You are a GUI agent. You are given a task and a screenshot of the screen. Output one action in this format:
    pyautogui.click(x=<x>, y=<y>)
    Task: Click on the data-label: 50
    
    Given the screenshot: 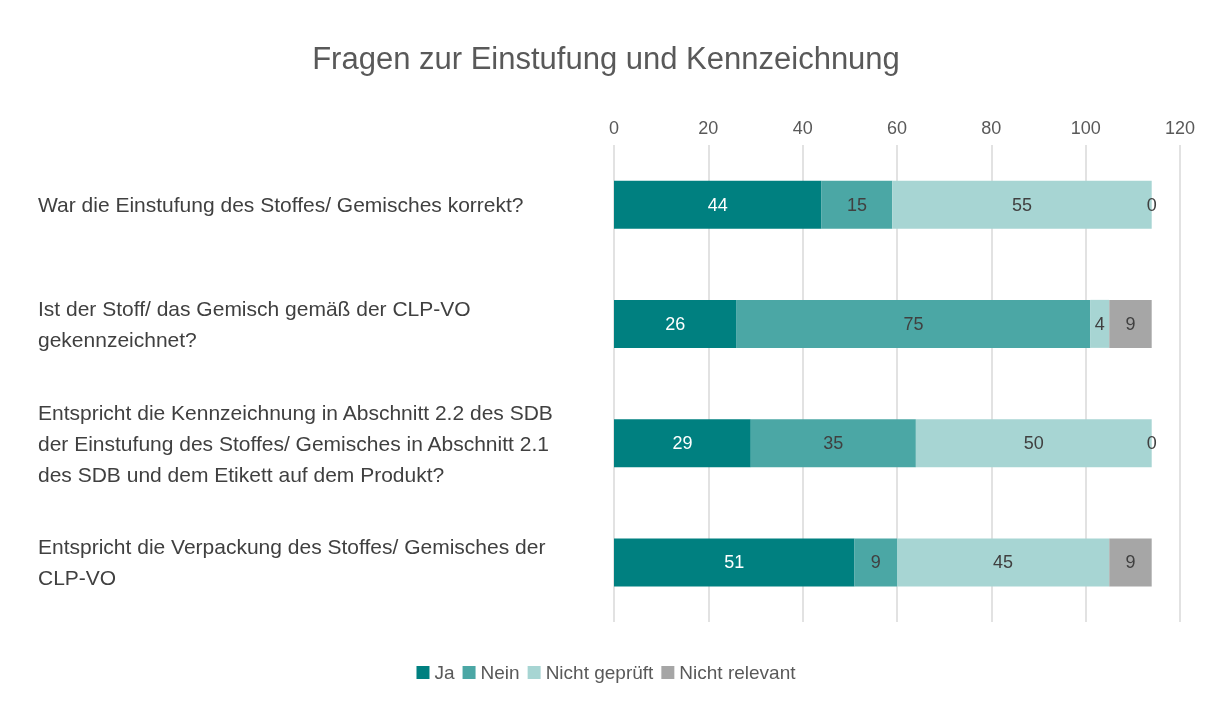 What is the action you would take?
    pyautogui.click(x=1033, y=443)
    